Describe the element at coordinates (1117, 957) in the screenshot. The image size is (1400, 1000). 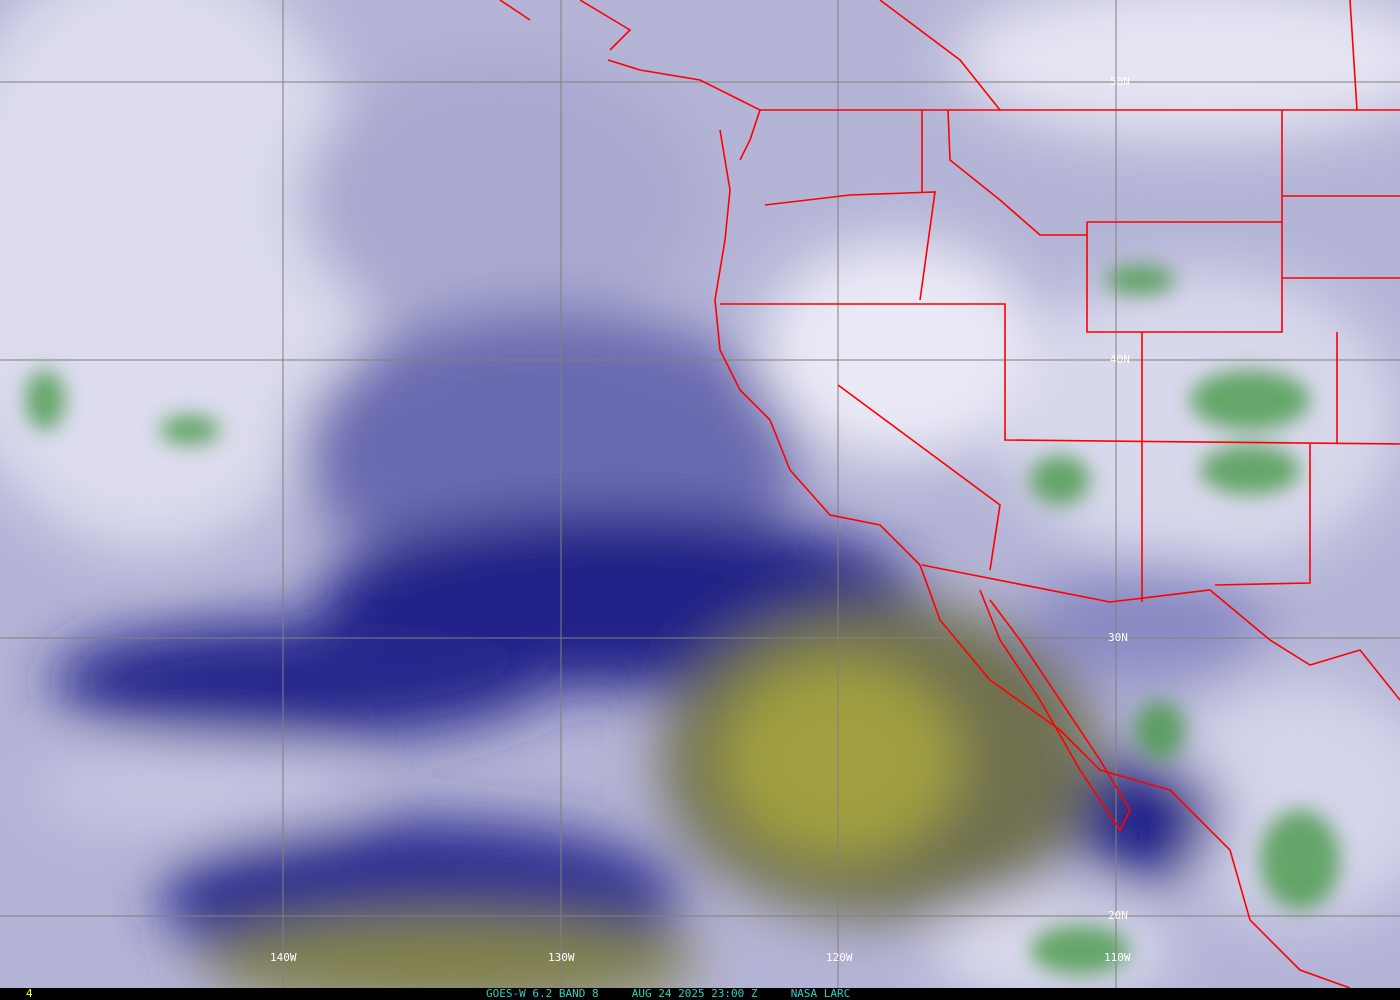
I see `longitude-label-110w: 110W` at that location.